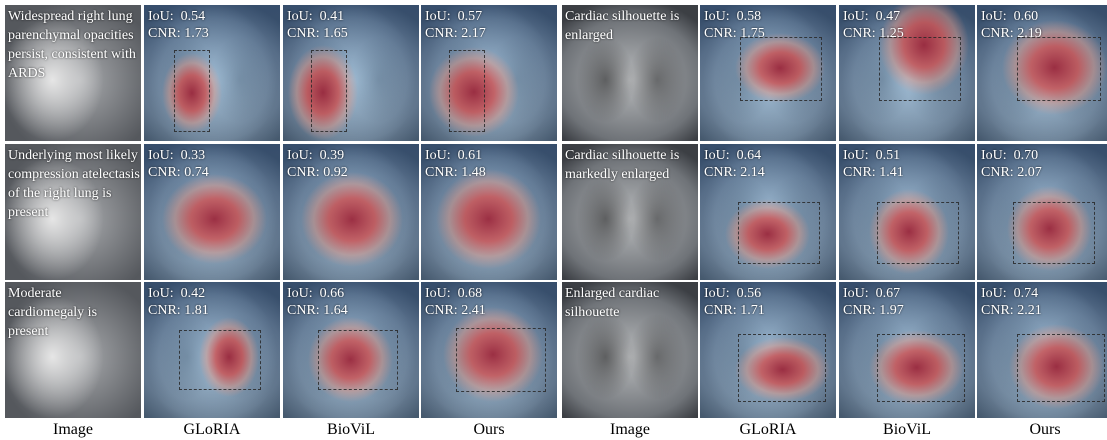 The width and height of the screenshot is (1107, 440). I want to click on ours-heatmap: IoU: 0.70 CNR: 2.07, so click(1042, 212).